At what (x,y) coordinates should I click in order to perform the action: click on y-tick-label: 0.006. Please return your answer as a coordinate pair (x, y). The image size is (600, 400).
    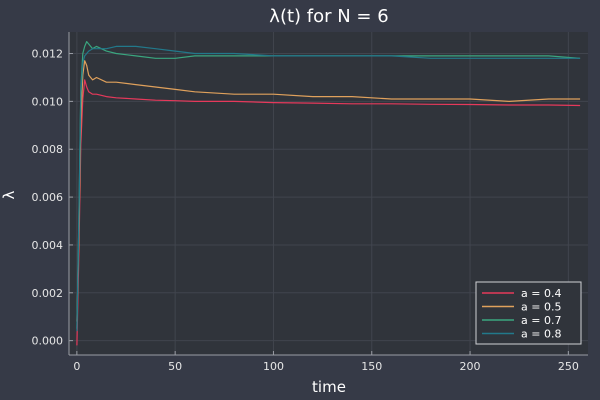
    Looking at the image, I should click on (48, 197).